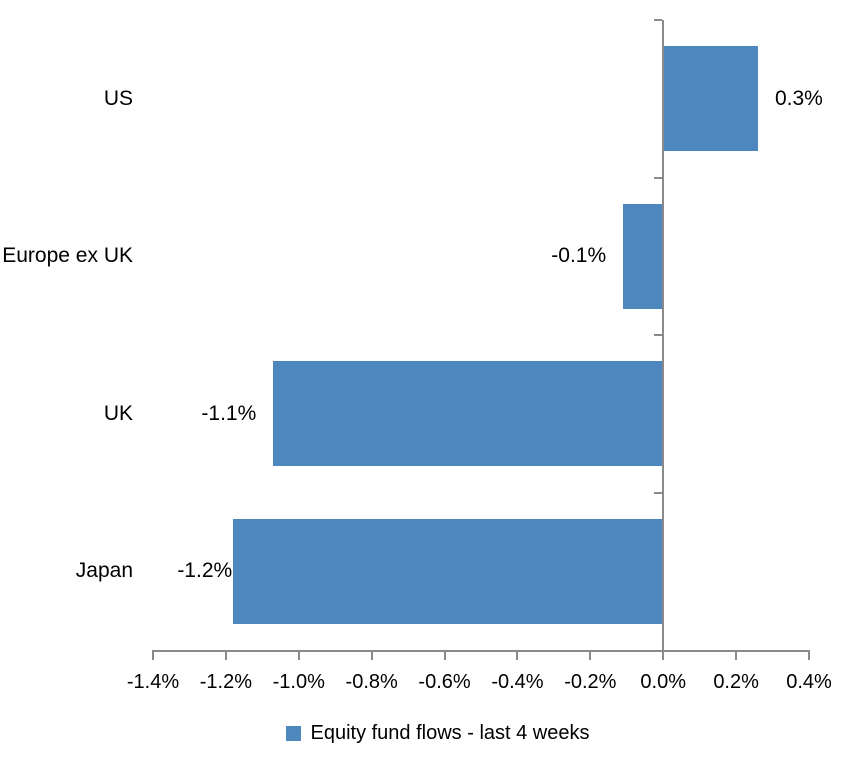  Describe the element at coordinates (663, 336) in the screenshot. I see `y-axis-line` at that location.